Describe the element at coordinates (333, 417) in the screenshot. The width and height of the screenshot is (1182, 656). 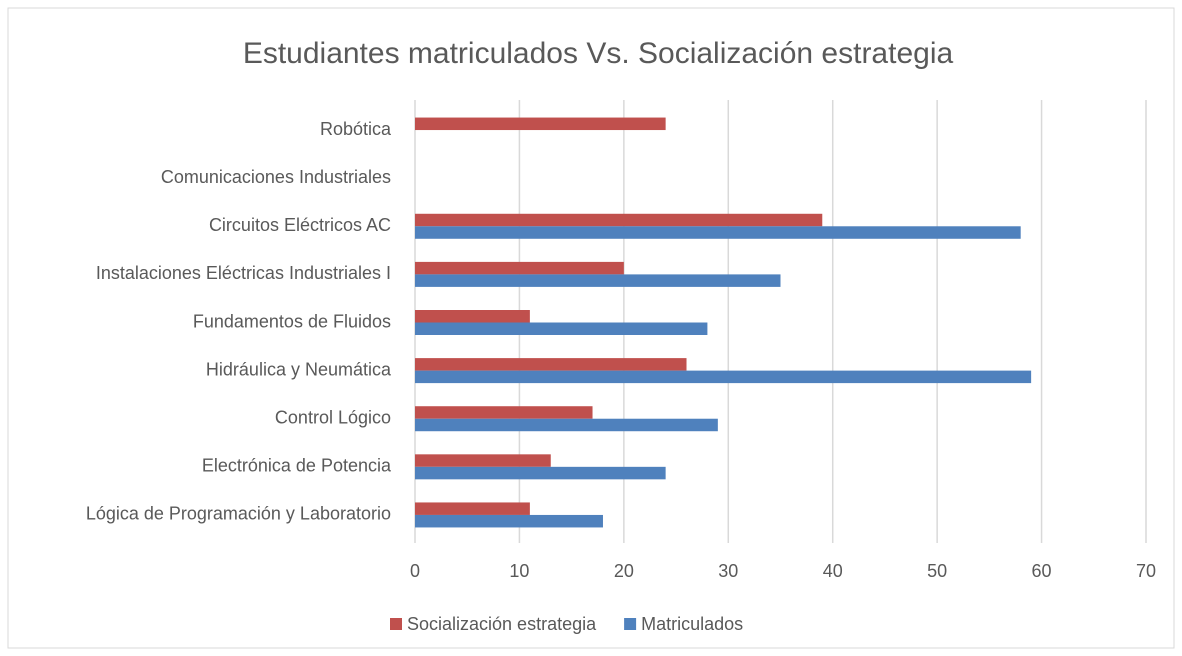
I see `y-tick-label: Control Lógico` at that location.